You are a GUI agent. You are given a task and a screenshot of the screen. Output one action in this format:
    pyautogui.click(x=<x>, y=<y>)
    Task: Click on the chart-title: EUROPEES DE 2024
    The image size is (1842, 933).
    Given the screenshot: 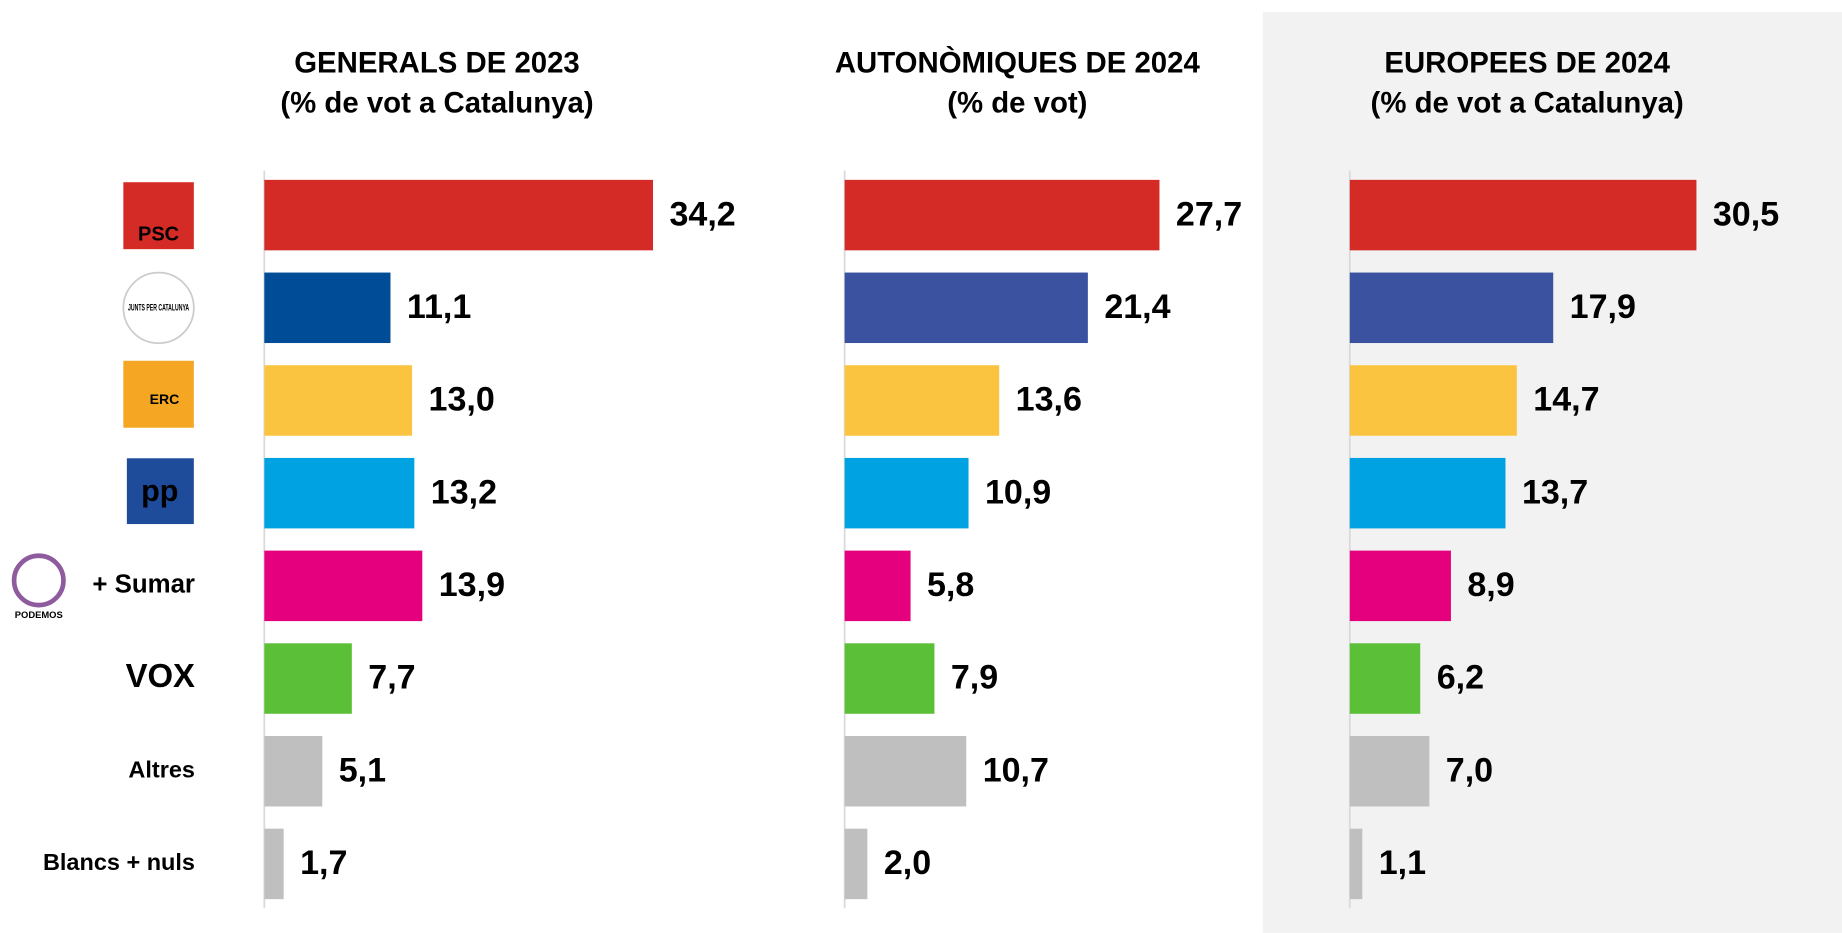 What is the action you would take?
    pyautogui.click(x=1527, y=62)
    